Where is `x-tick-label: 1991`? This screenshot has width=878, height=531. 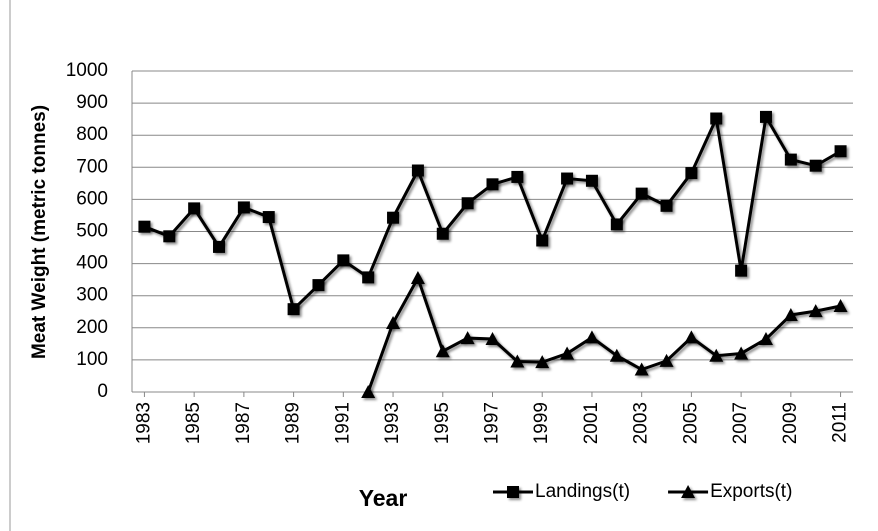
x-tick-label: 1991 is located at coordinates (342, 423).